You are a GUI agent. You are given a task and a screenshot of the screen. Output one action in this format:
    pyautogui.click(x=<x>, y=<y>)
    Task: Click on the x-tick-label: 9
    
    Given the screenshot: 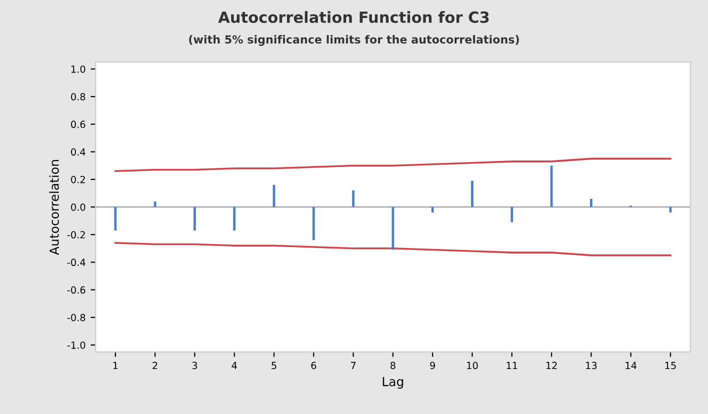 What is the action you would take?
    pyautogui.click(x=432, y=366)
    